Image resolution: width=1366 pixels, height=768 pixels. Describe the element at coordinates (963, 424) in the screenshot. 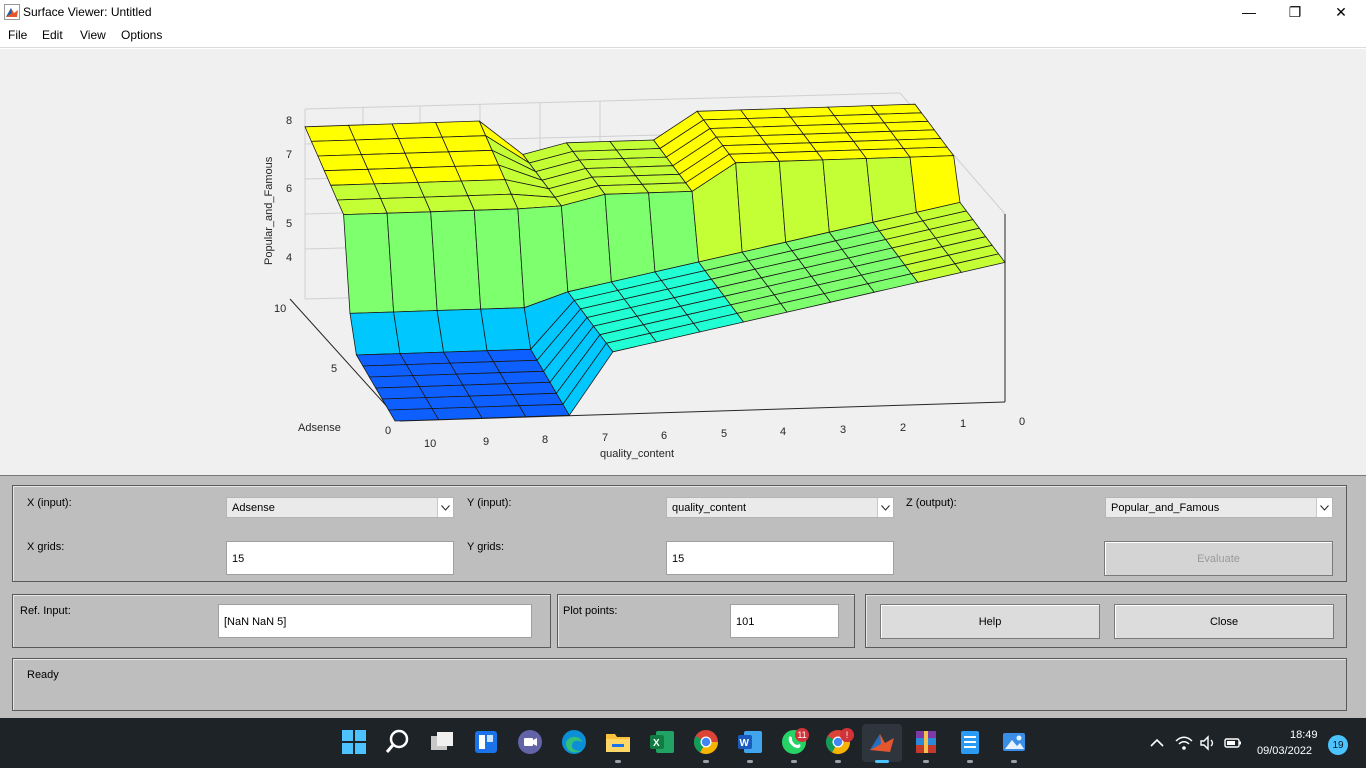

I see `x-tick-1: 1` at that location.